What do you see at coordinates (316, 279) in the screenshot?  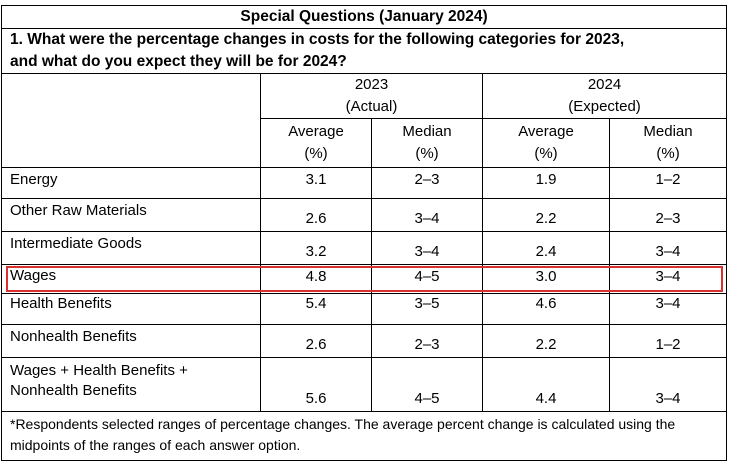 I see `value-cell: 4.8` at bounding box center [316, 279].